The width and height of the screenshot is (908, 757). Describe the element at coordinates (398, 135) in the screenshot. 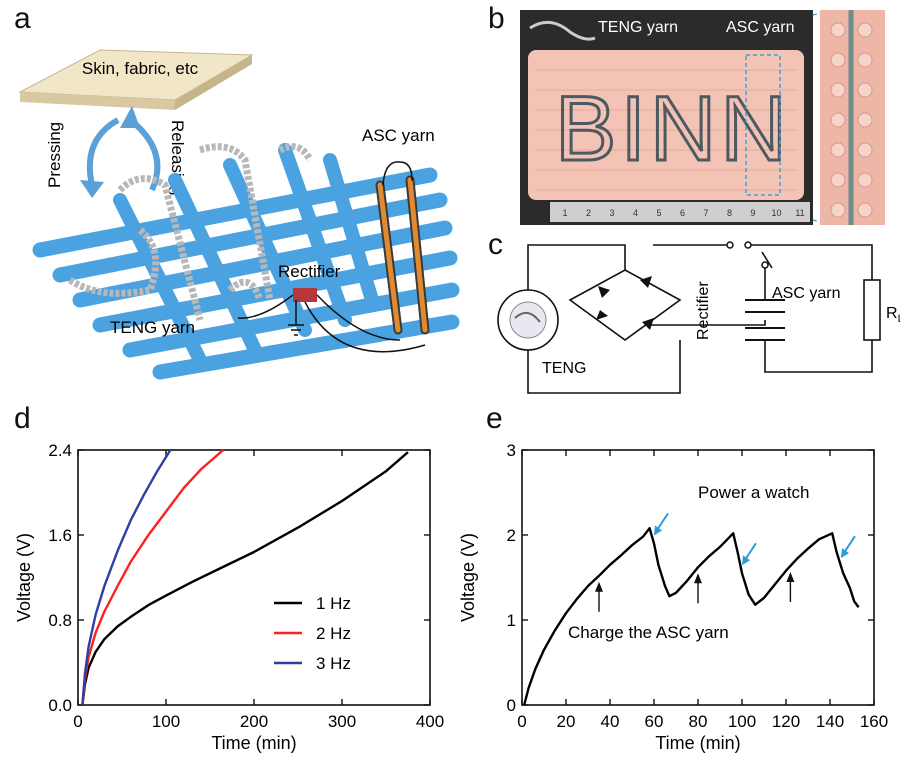

I see `asc-label-a: ASC yarn` at that location.